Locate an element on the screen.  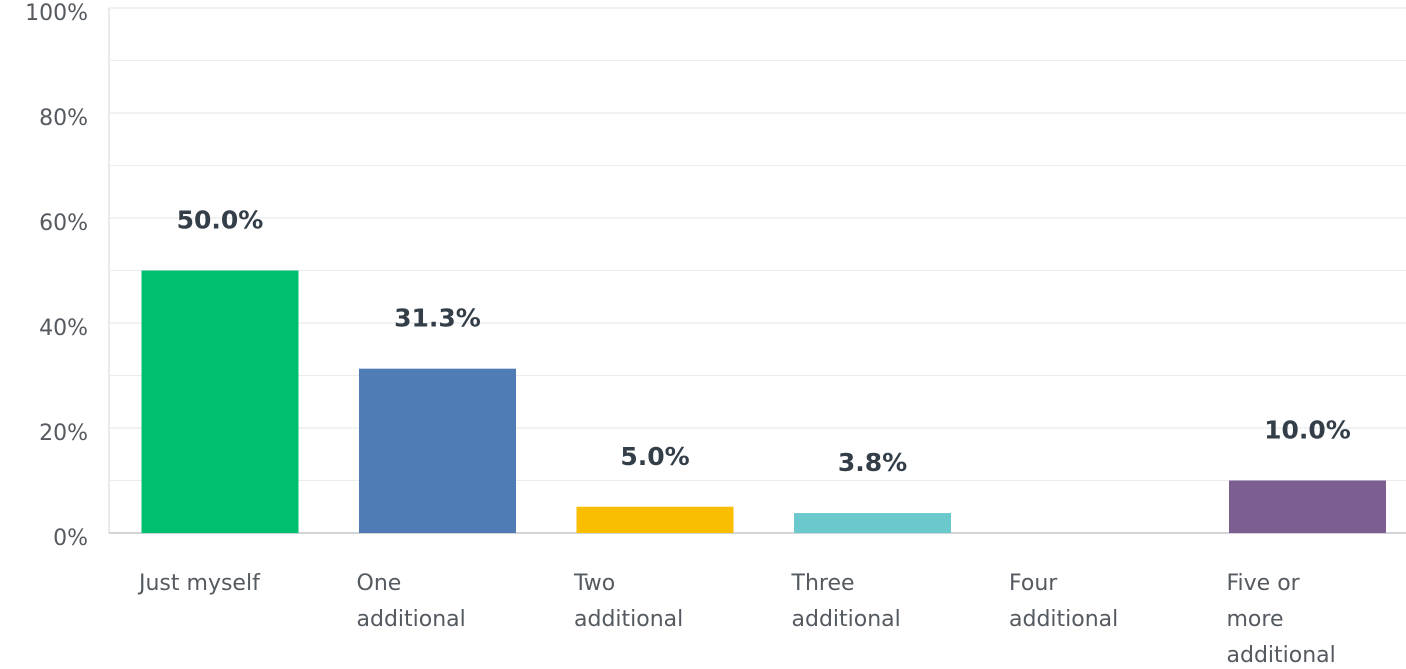
data-label: 10.0% is located at coordinates (1307, 430).